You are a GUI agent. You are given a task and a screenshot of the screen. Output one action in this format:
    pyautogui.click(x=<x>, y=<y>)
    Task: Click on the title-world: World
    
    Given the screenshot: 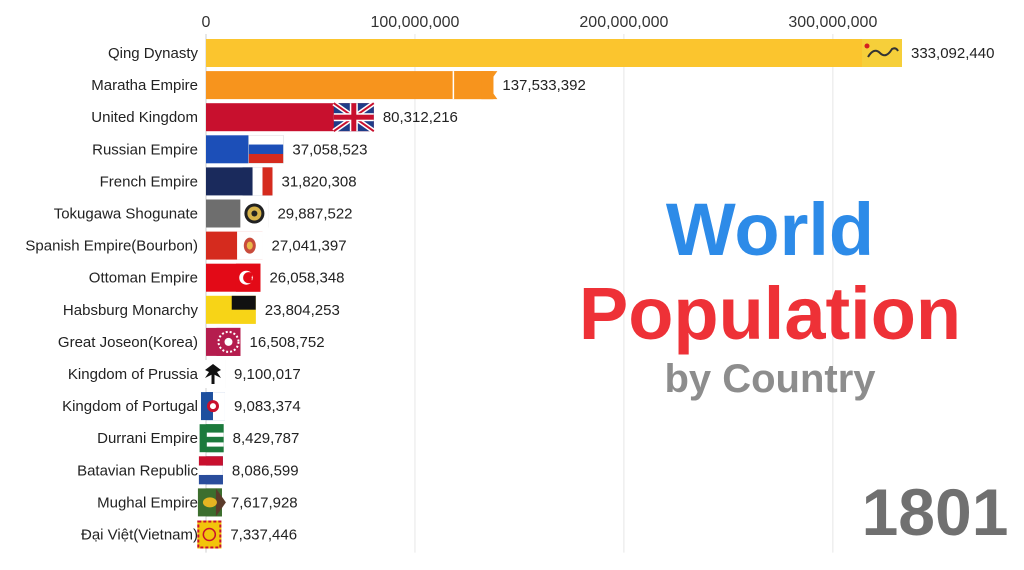 What is the action you would take?
    pyautogui.click(x=770, y=229)
    